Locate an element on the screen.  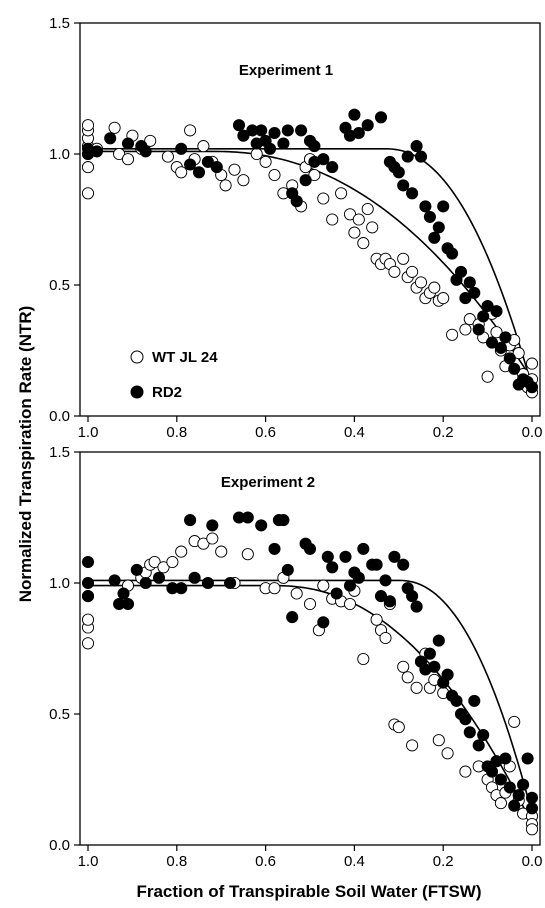
x-tick-label: 0.0 is located at coordinates (532, 432).